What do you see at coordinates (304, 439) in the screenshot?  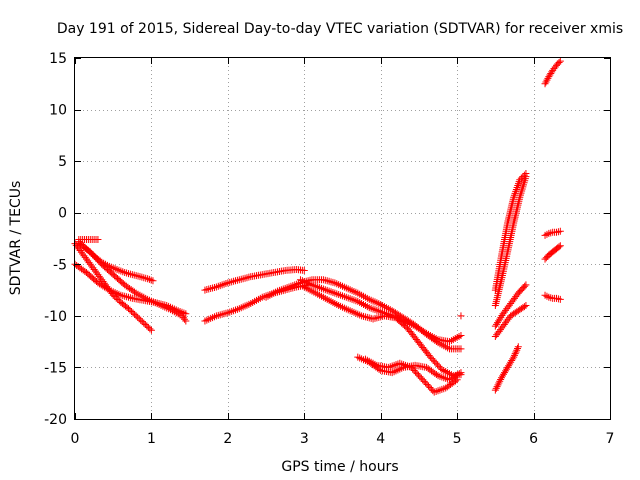 I see `x-tick-label: 3` at bounding box center [304, 439].